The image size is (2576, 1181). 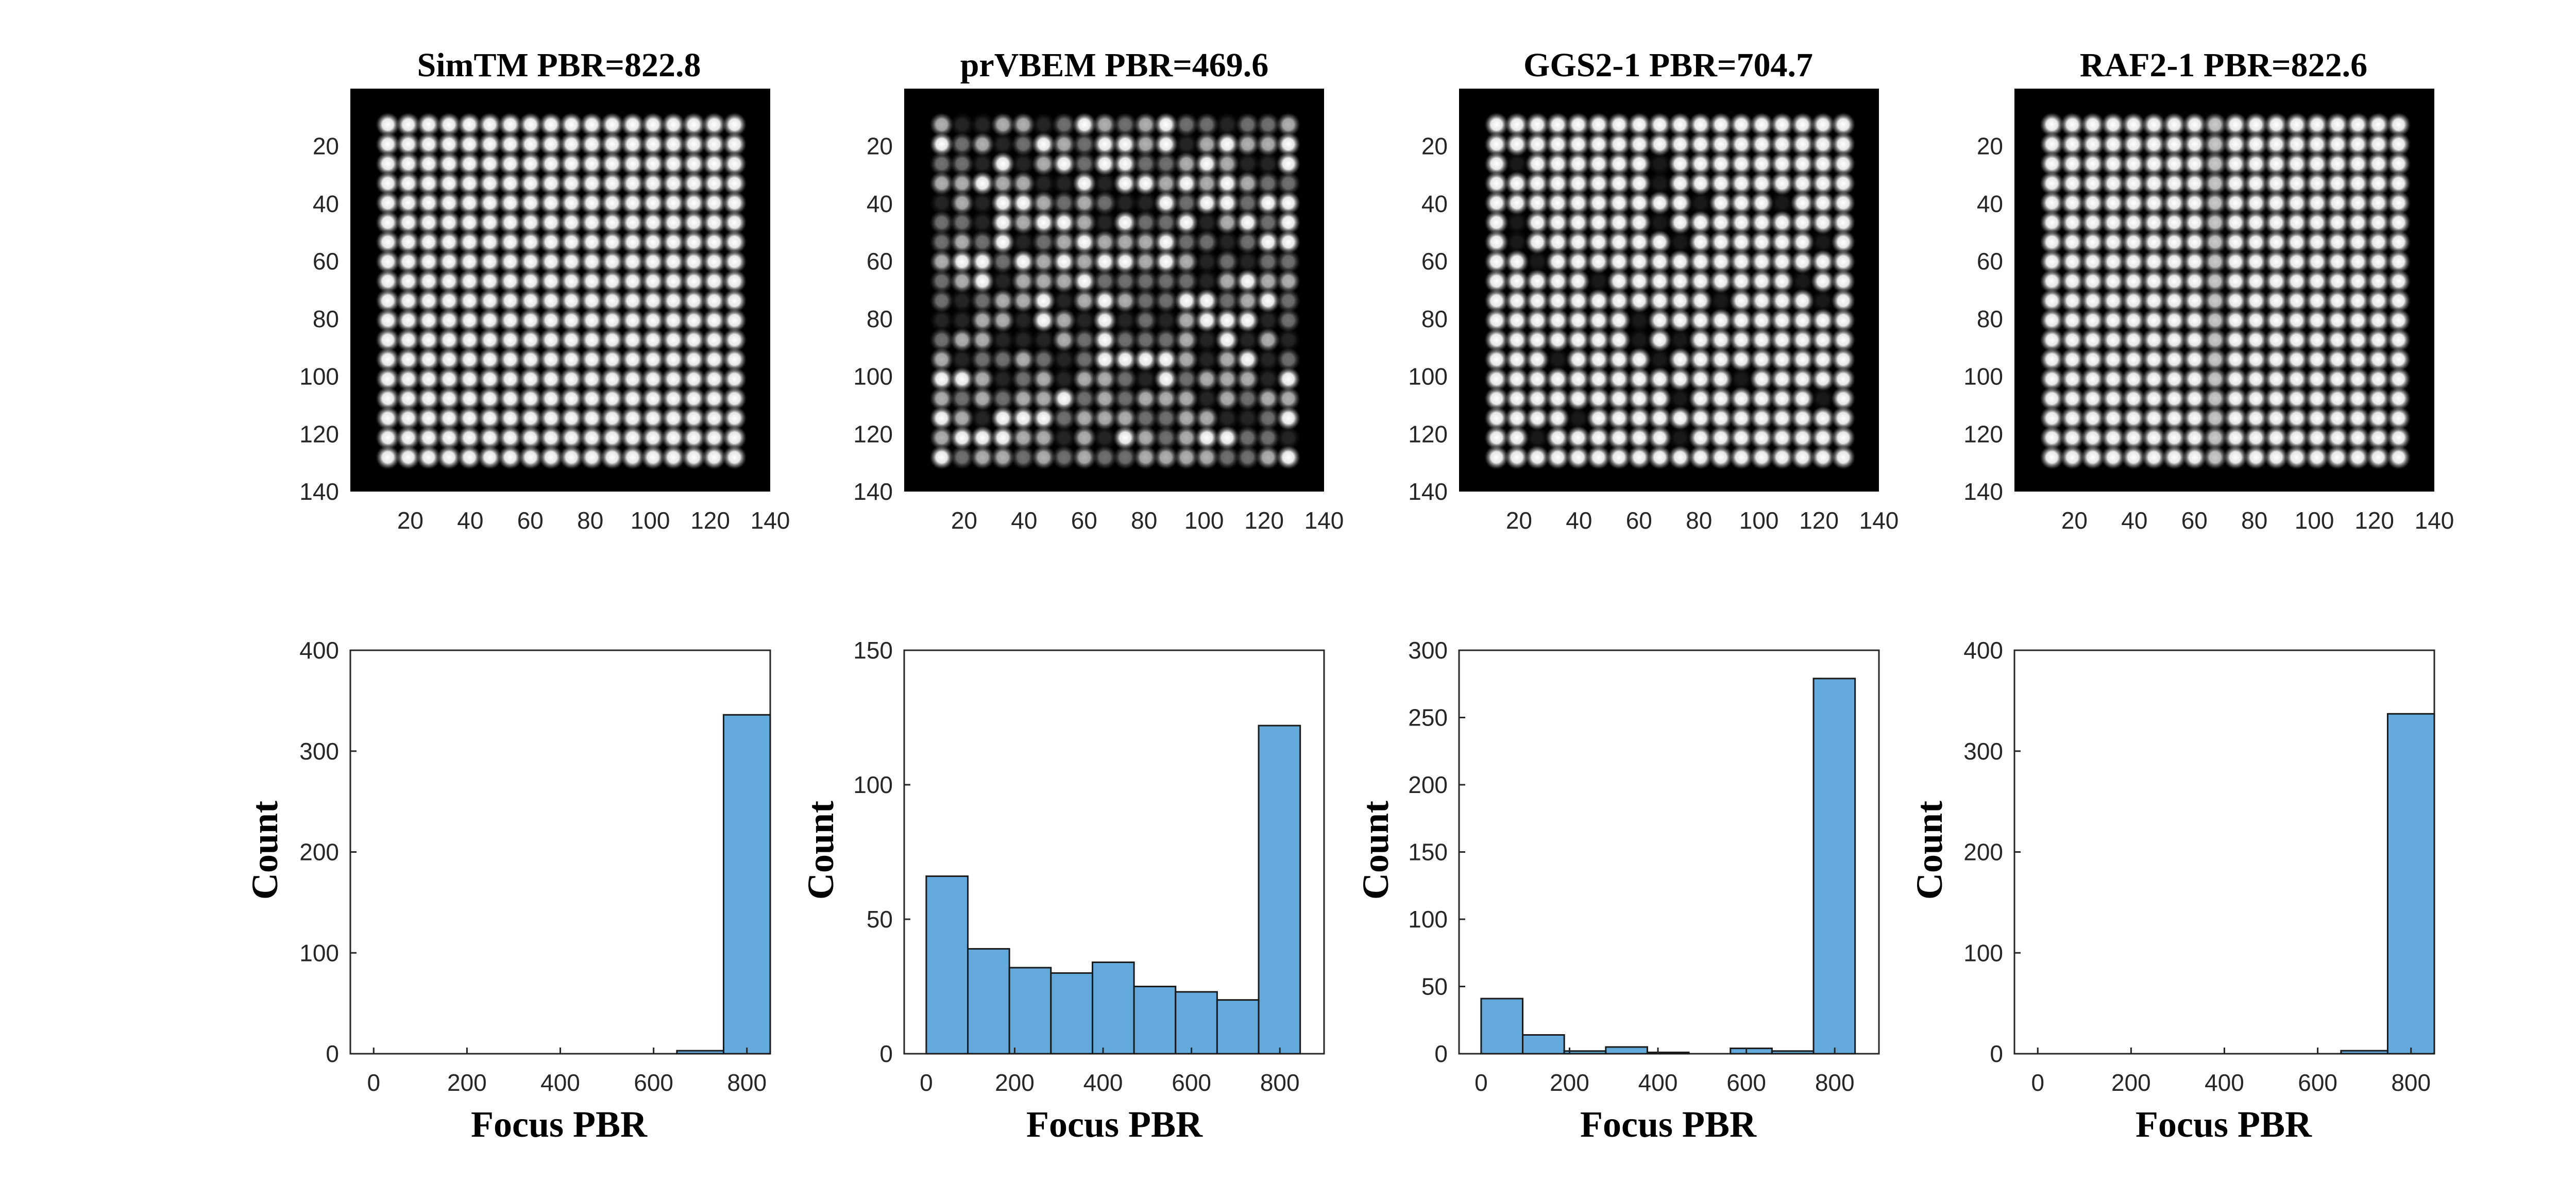 What do you see at coordinates (1990, 146) in the screenshot?
I see `y-tick-label: 20` at bounding box center [1990, 146].